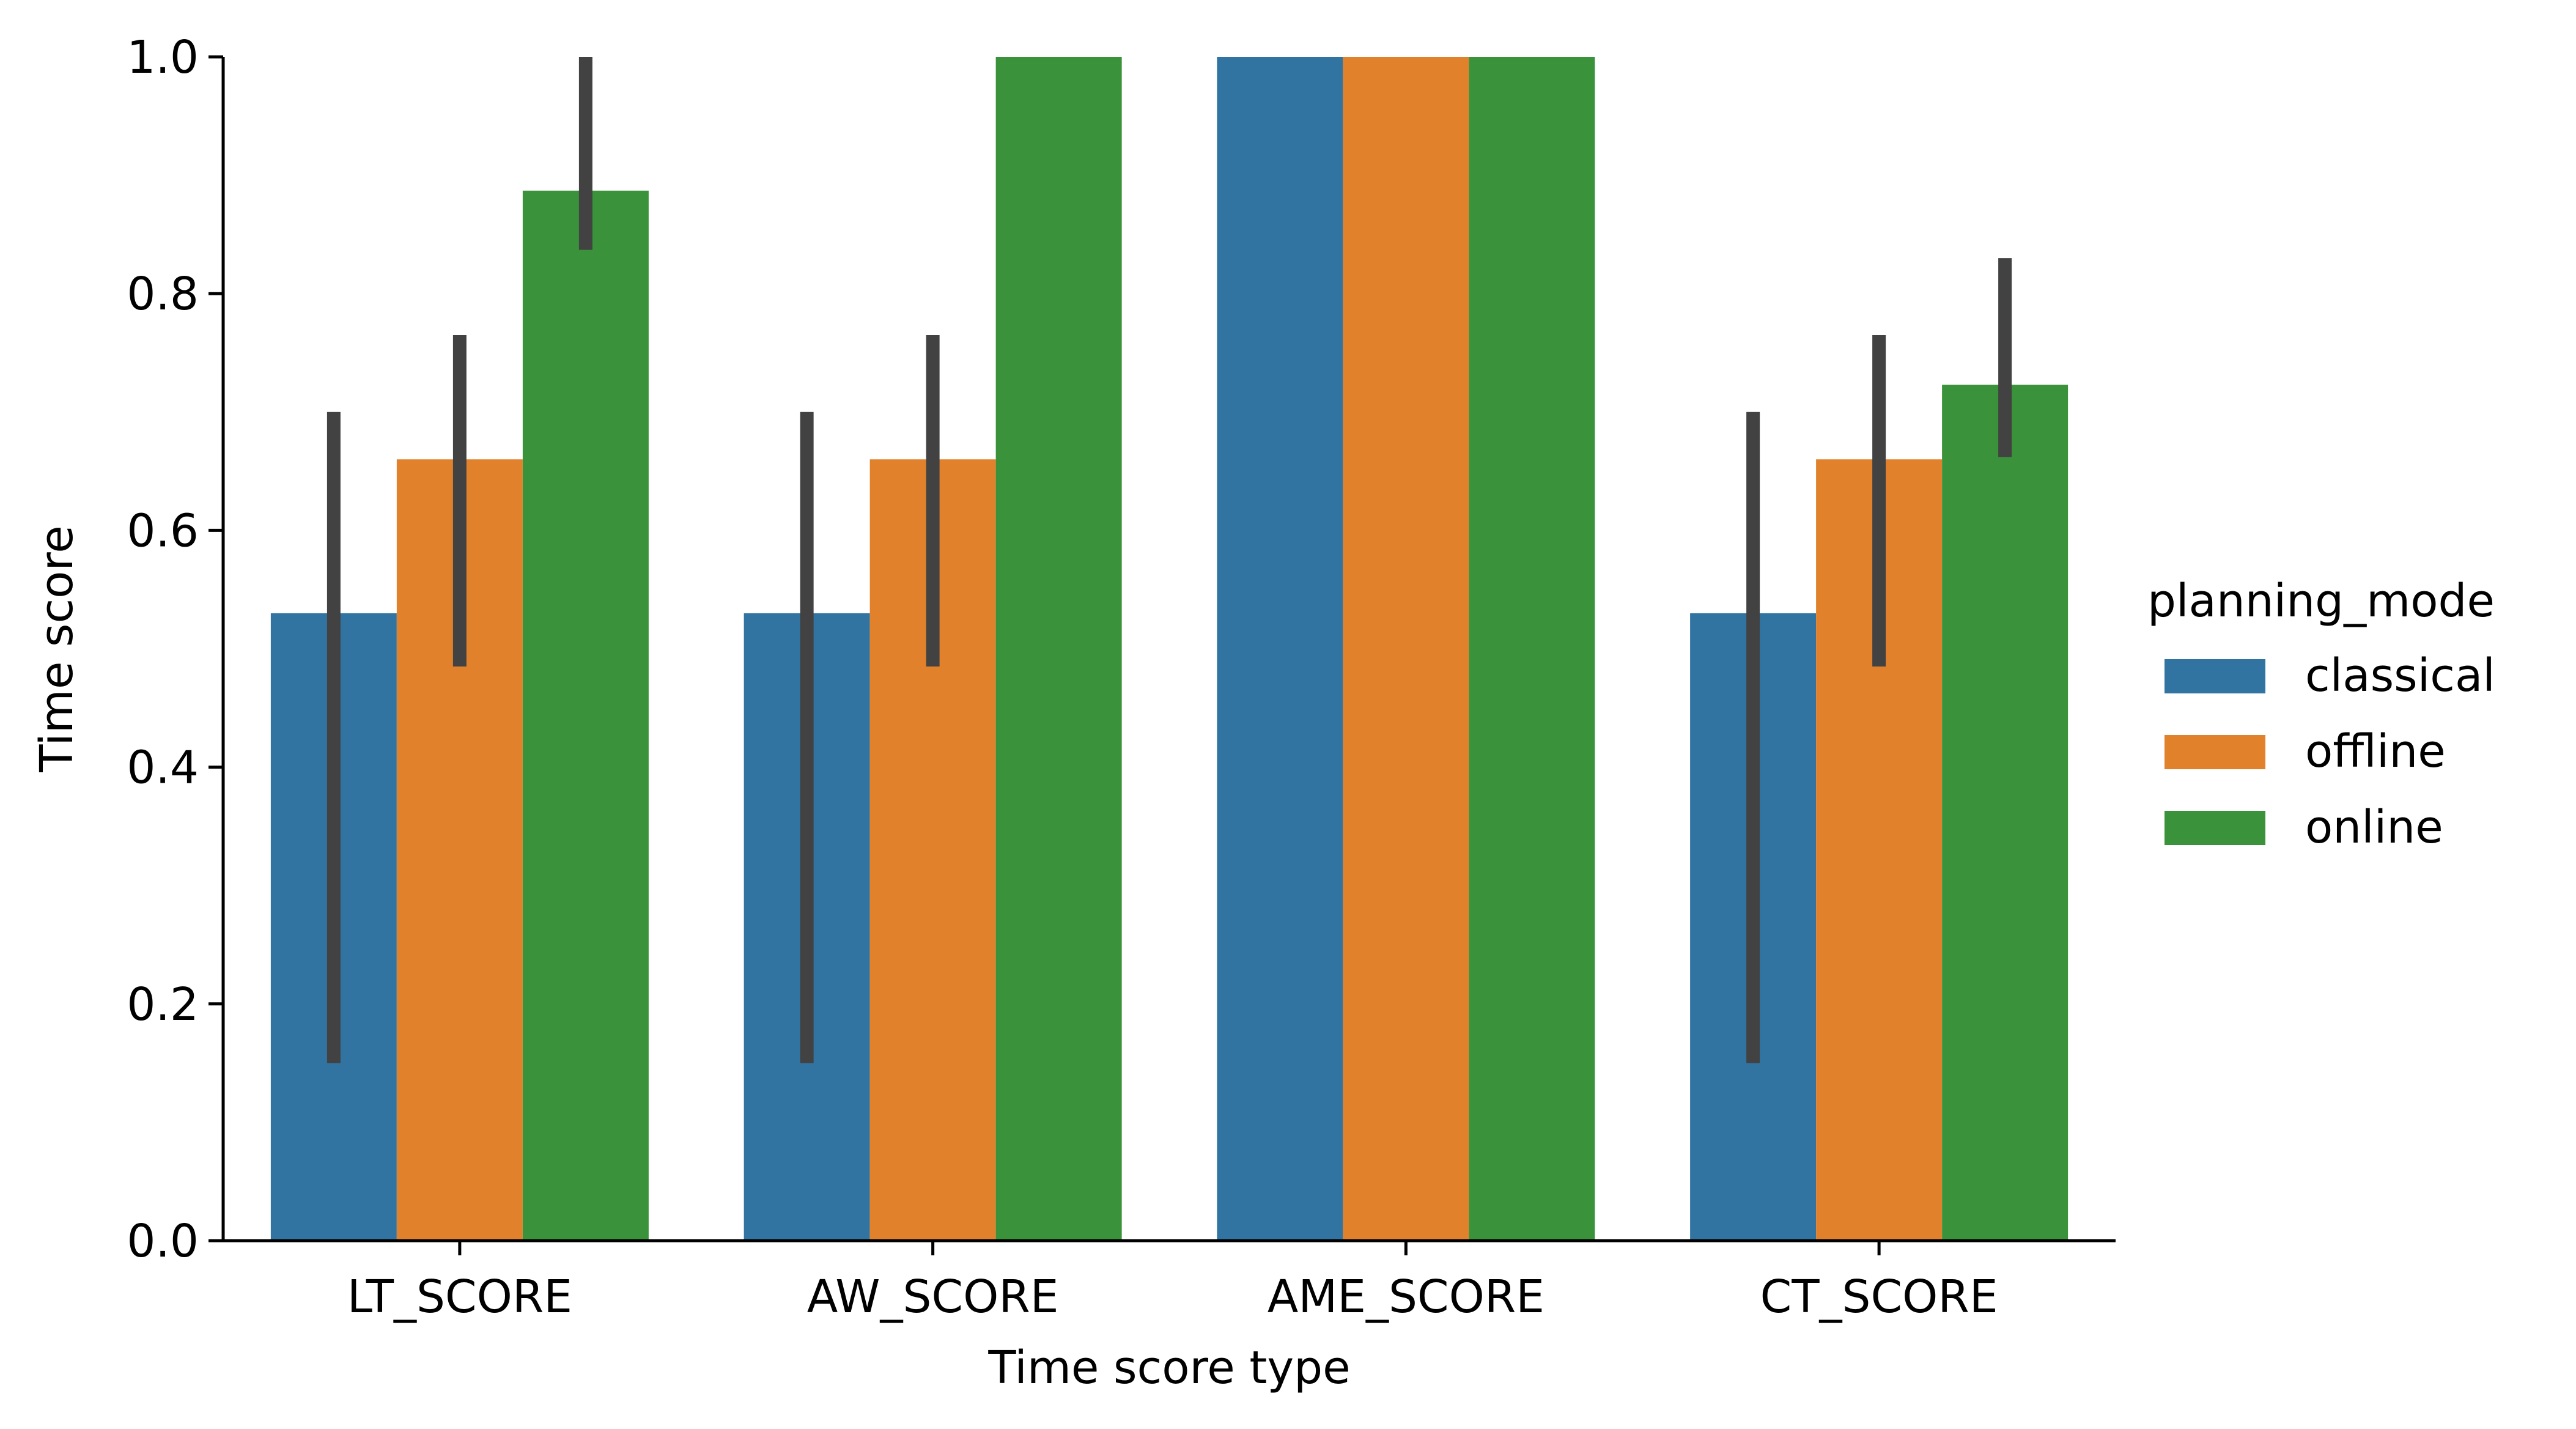  What do you see at coordinates (163, 57) in the screenshot?
I see `y-tick-label: 1.0` at bounding box center [163, 57].